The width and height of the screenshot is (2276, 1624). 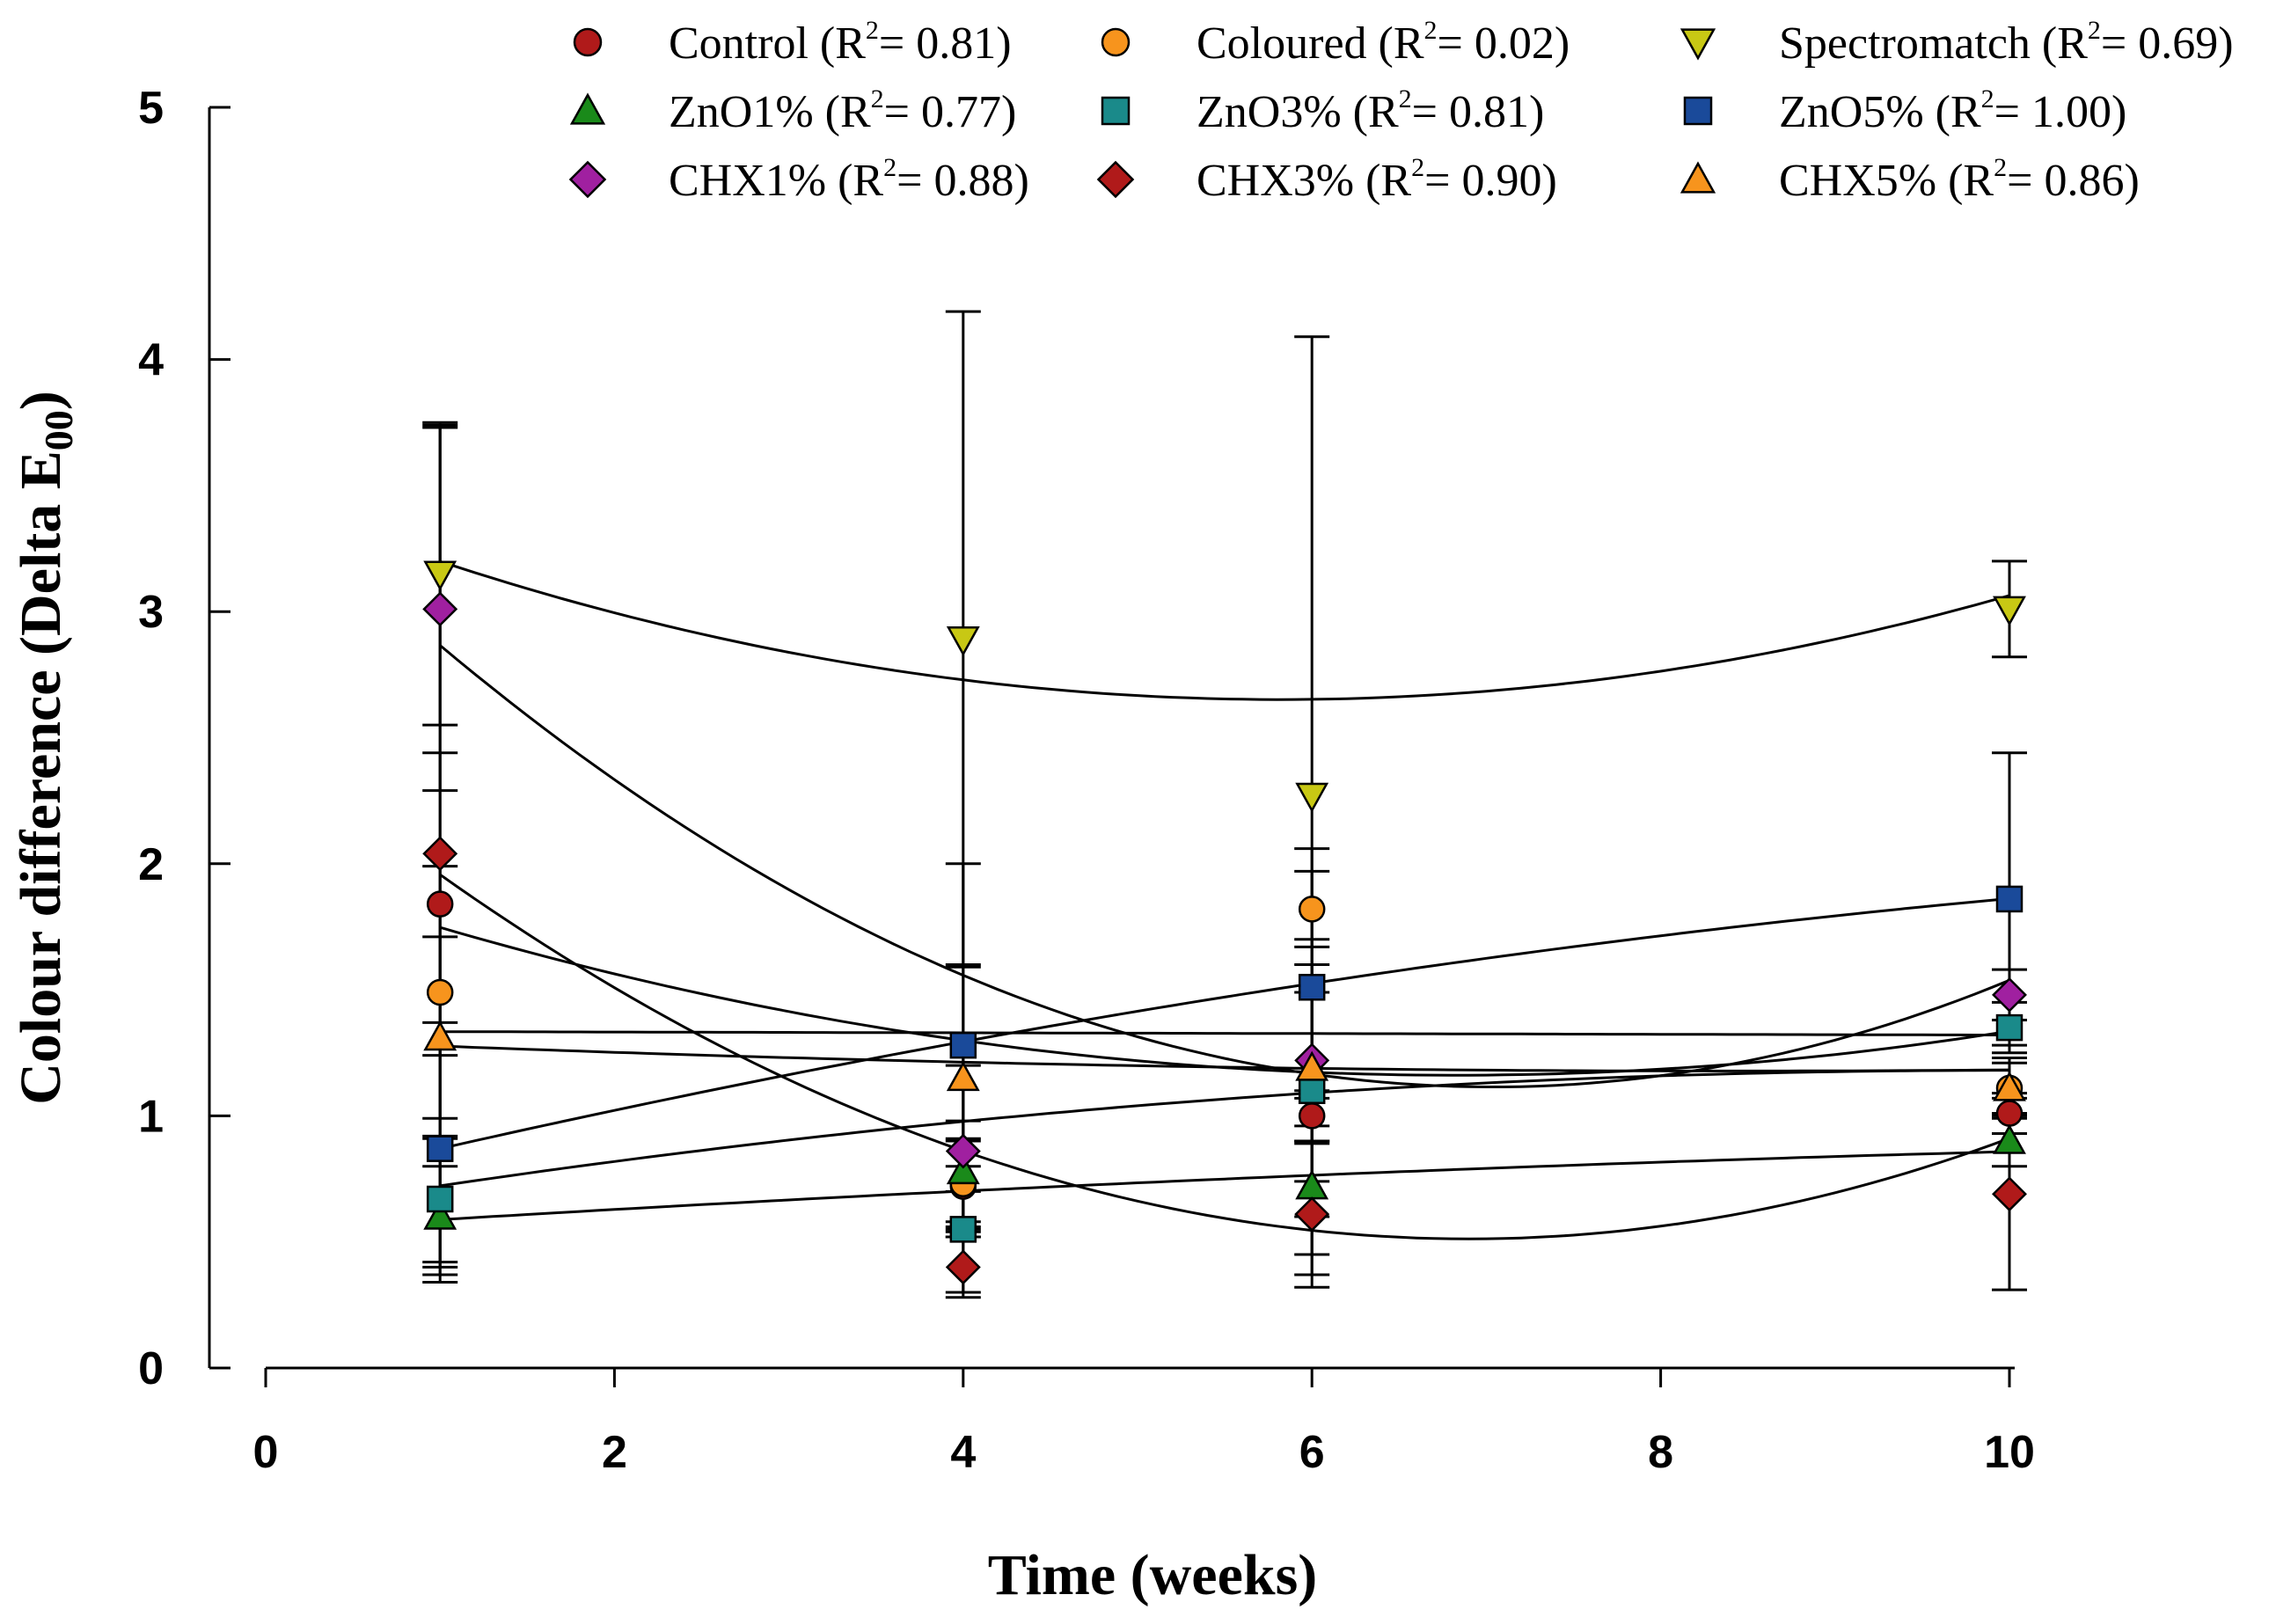 I want to click on legend-series-name: CHX3%, so click(x=1275, y=181).